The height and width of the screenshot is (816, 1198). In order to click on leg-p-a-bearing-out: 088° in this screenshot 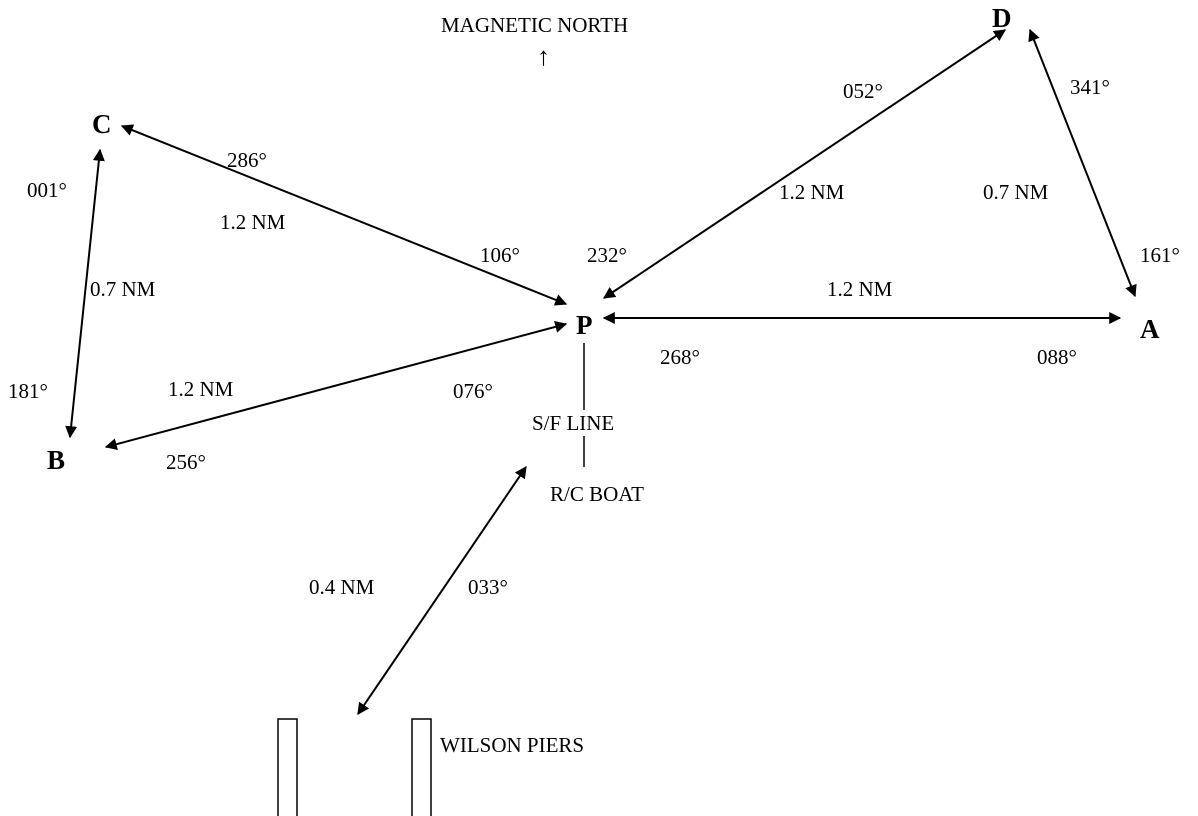, I will do `click(1057, 357)`.